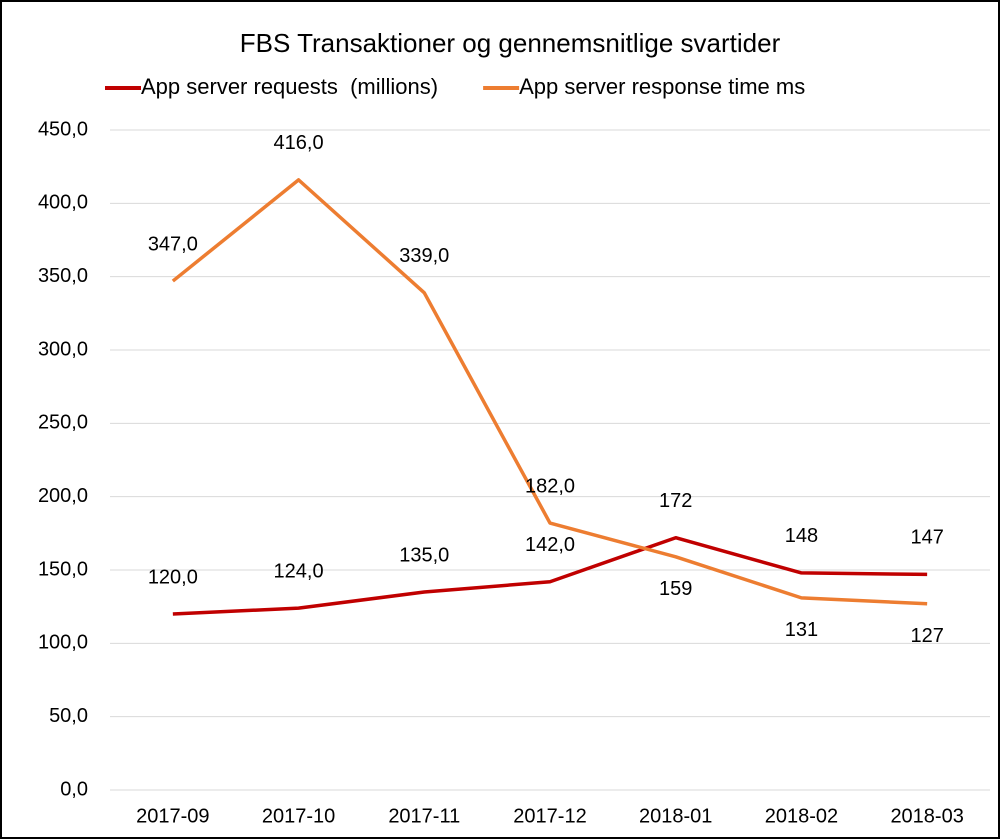  Describe the element at coordinates (662, 86) in the screenshot. I see `legend-label: App server response time ms` at that location.